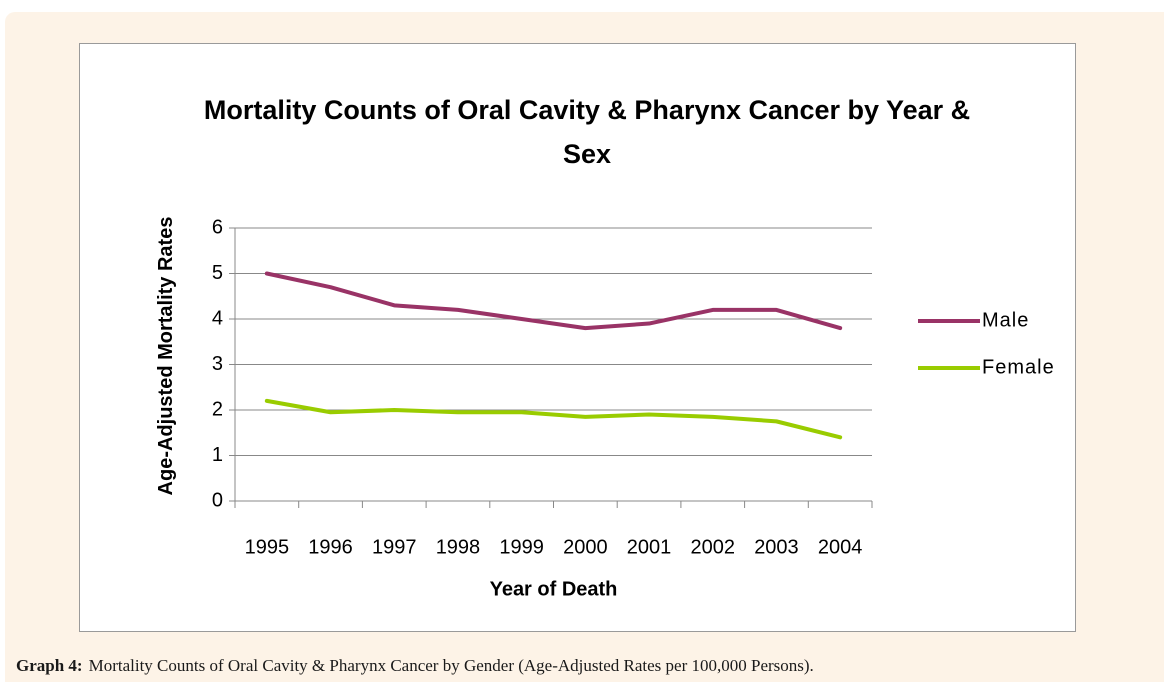  Describe the element at coordinates (49, 665) in the screenshot. I see `caption-label: Graph 4:` at that location.